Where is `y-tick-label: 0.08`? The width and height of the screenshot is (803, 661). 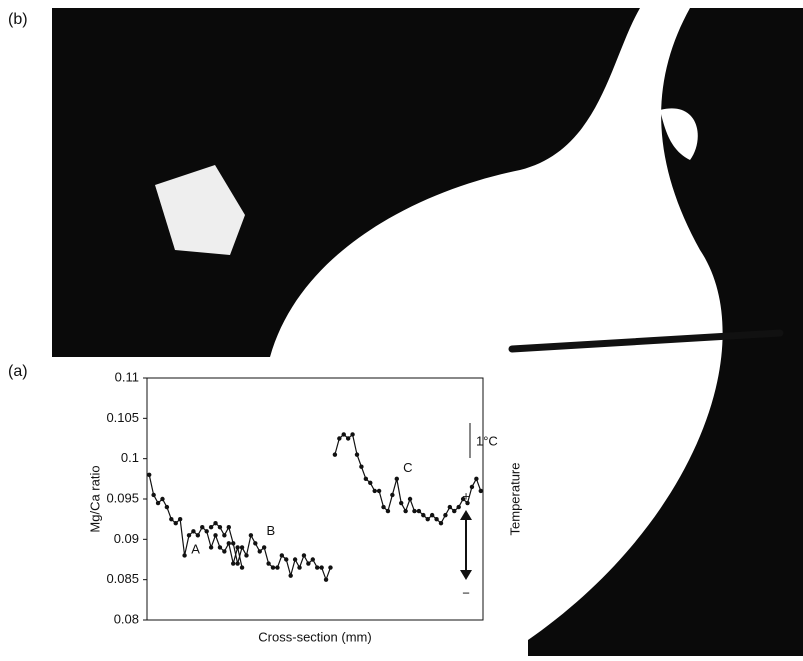
y-tick-label: 0.08 is located at coordinates (126, 618).